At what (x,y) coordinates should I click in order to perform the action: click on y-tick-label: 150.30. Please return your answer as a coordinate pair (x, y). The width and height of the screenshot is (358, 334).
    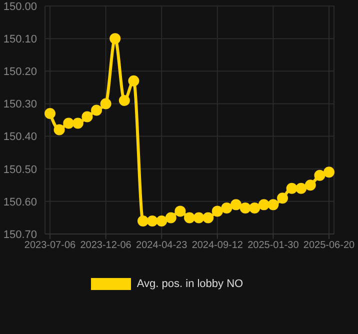
    Looking at the image, I should click on (20, 104).